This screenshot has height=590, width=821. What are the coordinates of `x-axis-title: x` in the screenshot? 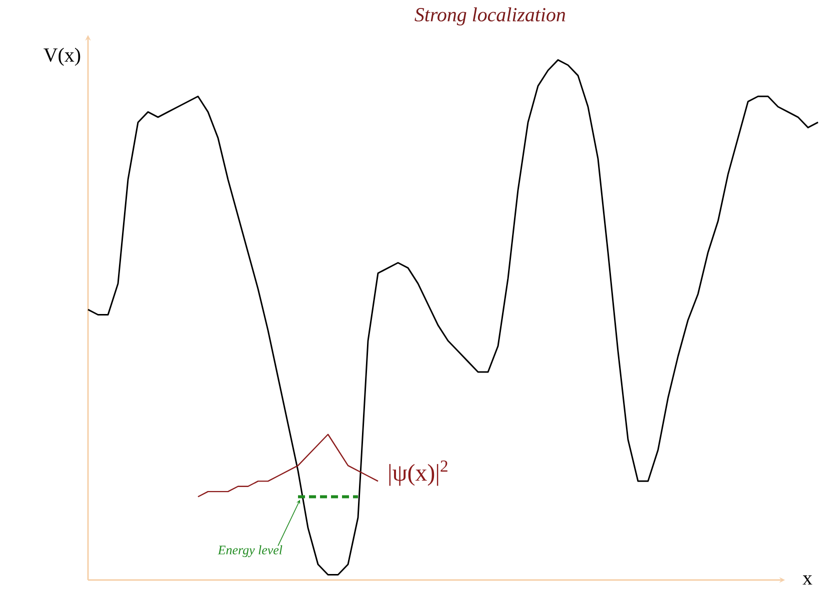 It's located at (807, 580).